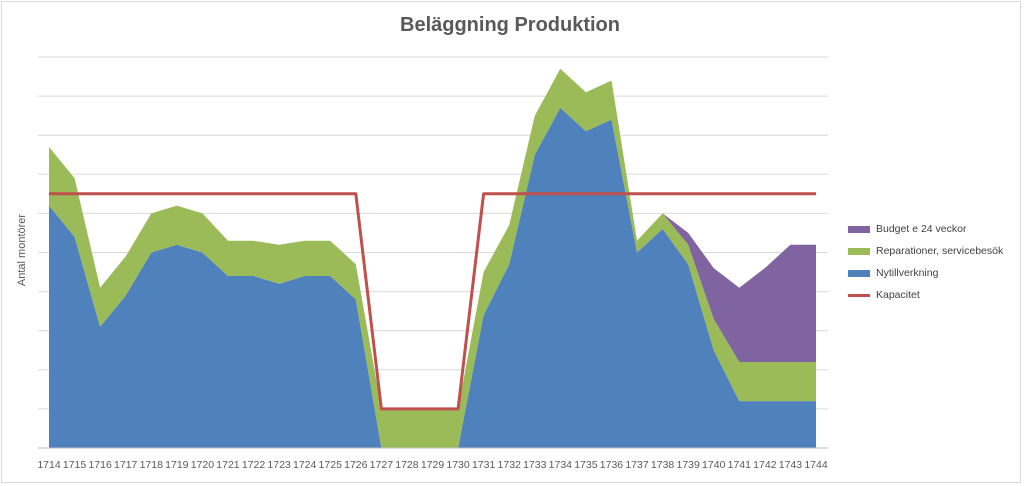 This screenshot has height=486, width=1024. Describe the element at coordinates (458, 465) in the screenshot. I see `x-tick-label: 1730` at that location.